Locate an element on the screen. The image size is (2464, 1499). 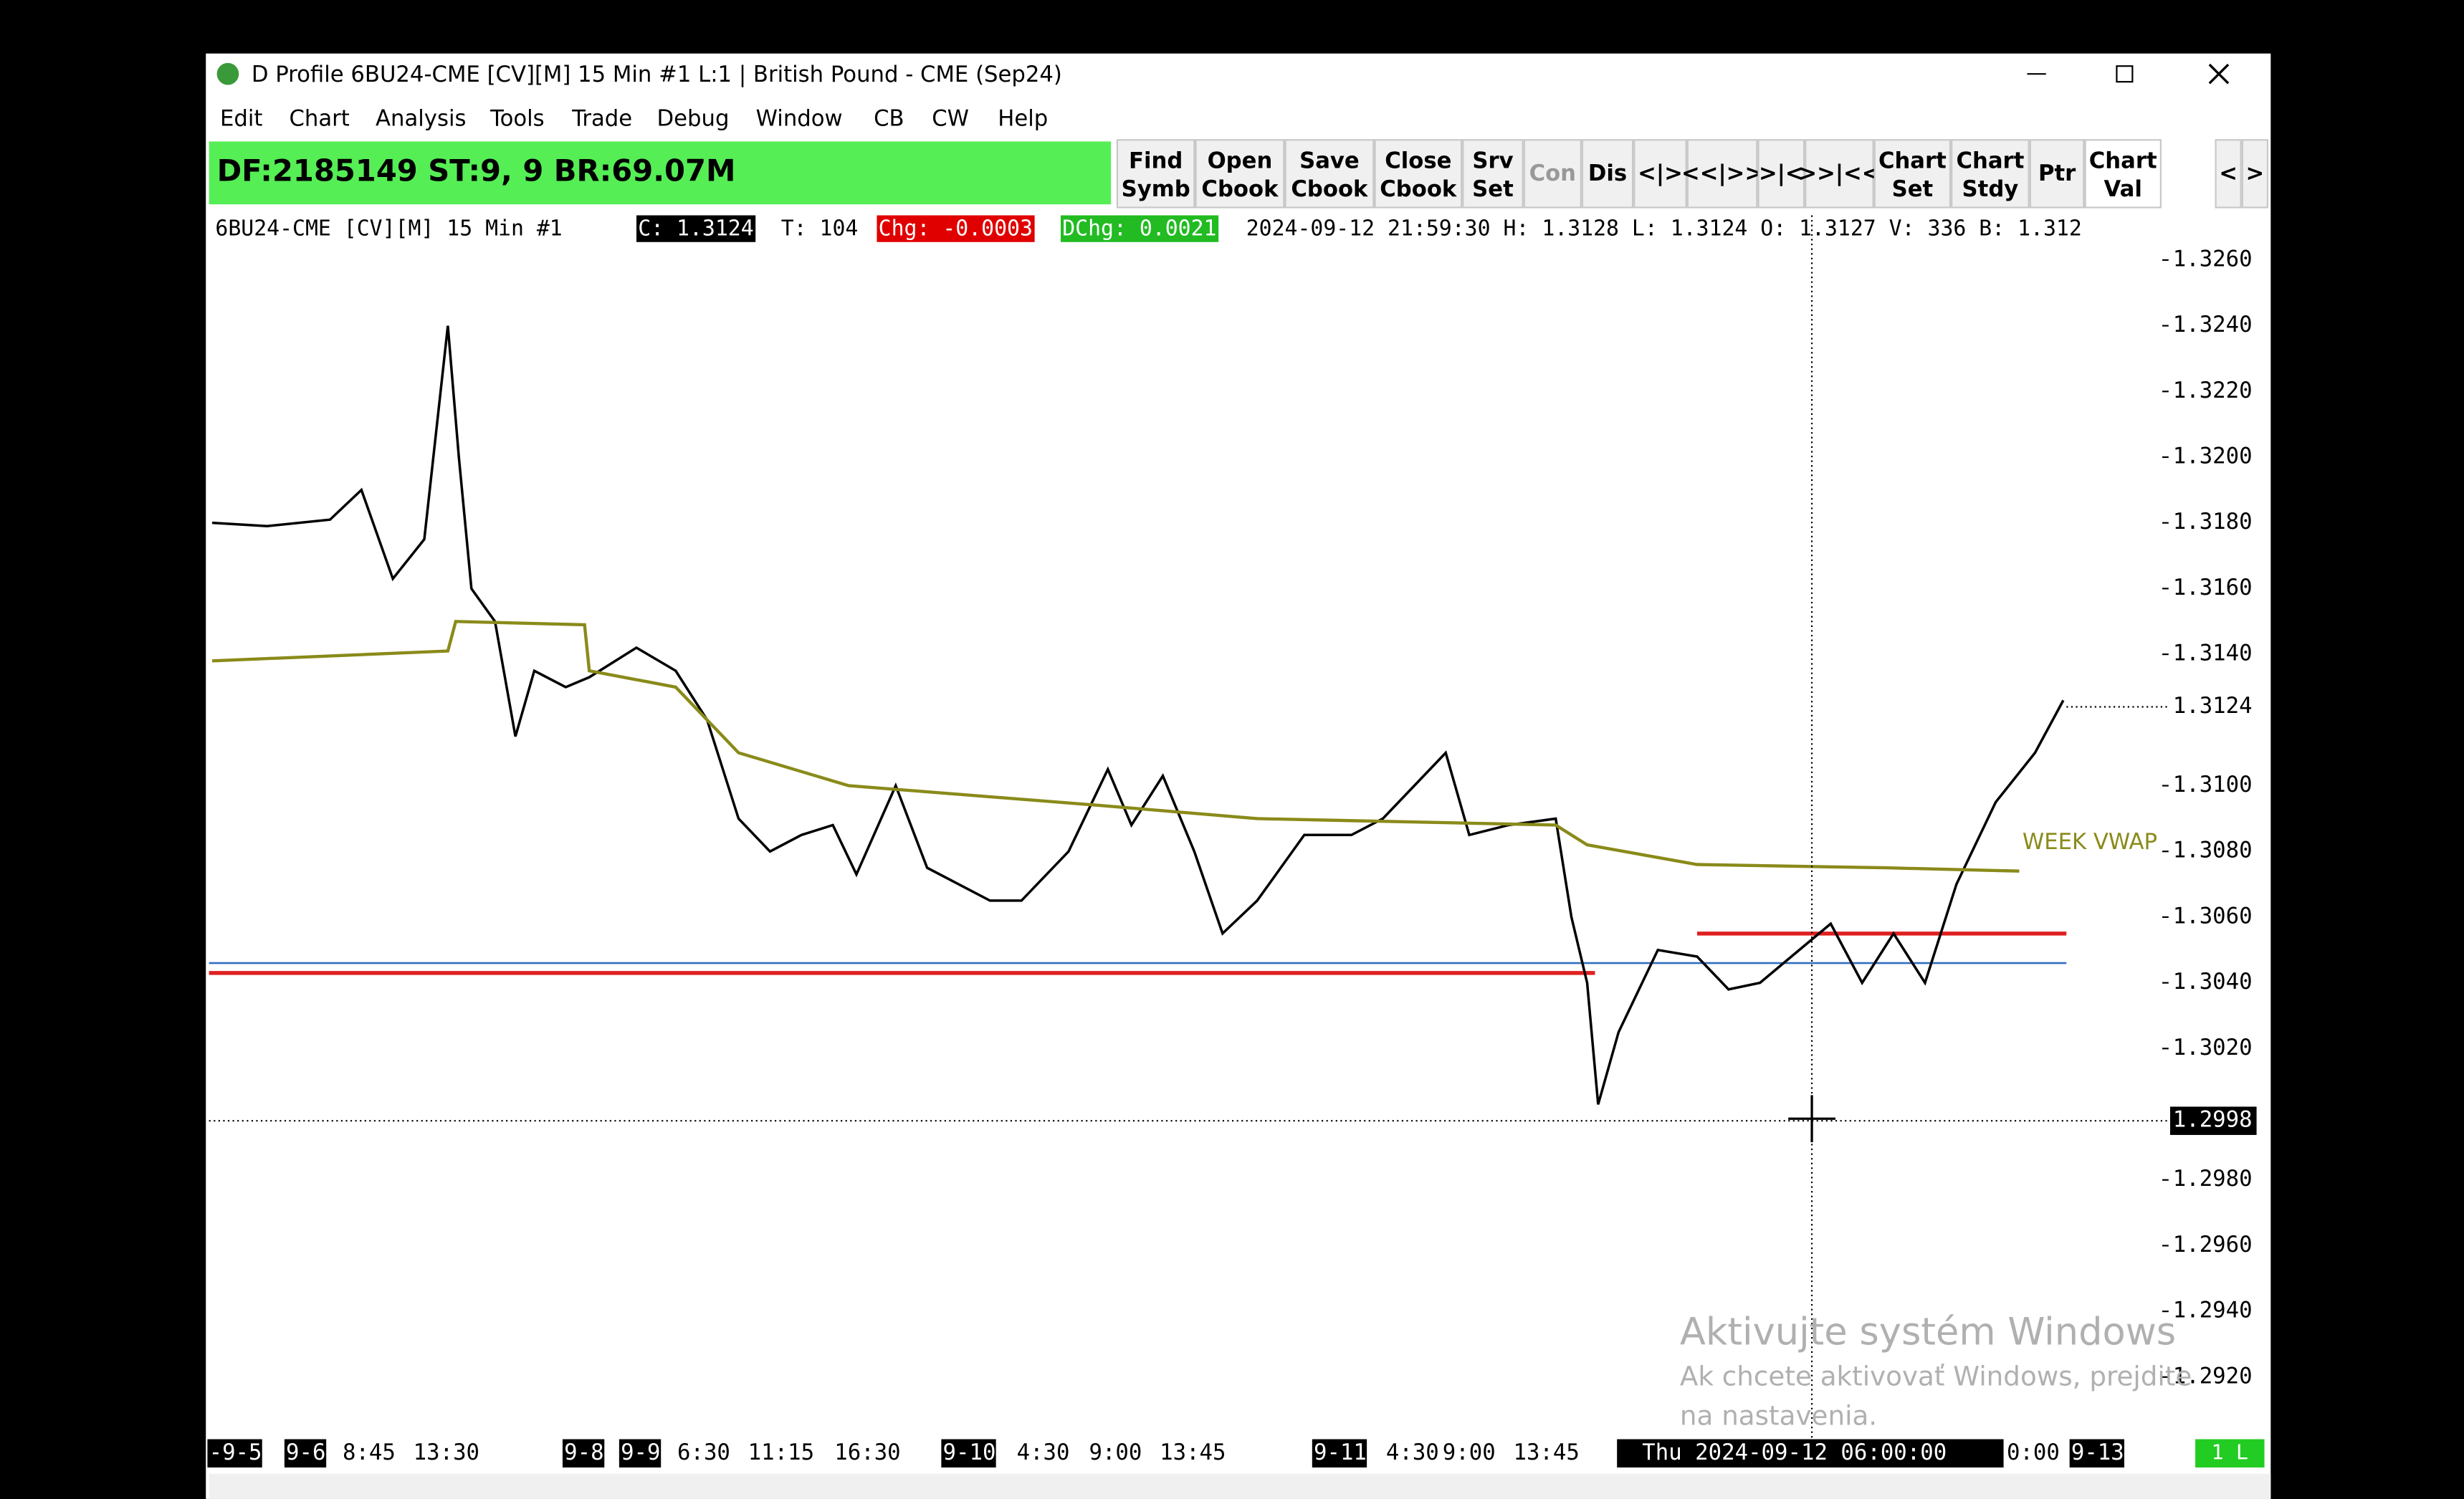
badge-bg is located at coordinates (2230, 1453).